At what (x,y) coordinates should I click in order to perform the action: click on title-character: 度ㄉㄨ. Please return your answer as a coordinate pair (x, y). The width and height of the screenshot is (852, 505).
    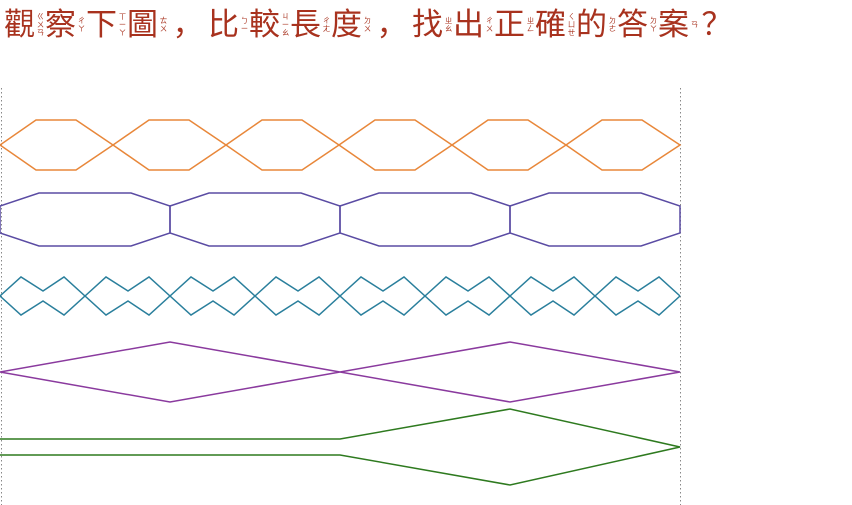
    Looking at the image, I should click on (351, 25).